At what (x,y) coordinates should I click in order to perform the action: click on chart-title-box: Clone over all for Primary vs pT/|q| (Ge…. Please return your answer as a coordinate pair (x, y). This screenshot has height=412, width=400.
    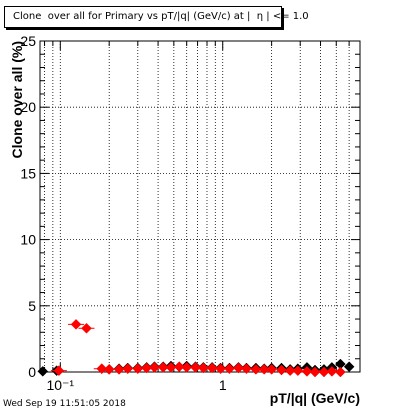
    Looking at the image, I should click on (156, 17).